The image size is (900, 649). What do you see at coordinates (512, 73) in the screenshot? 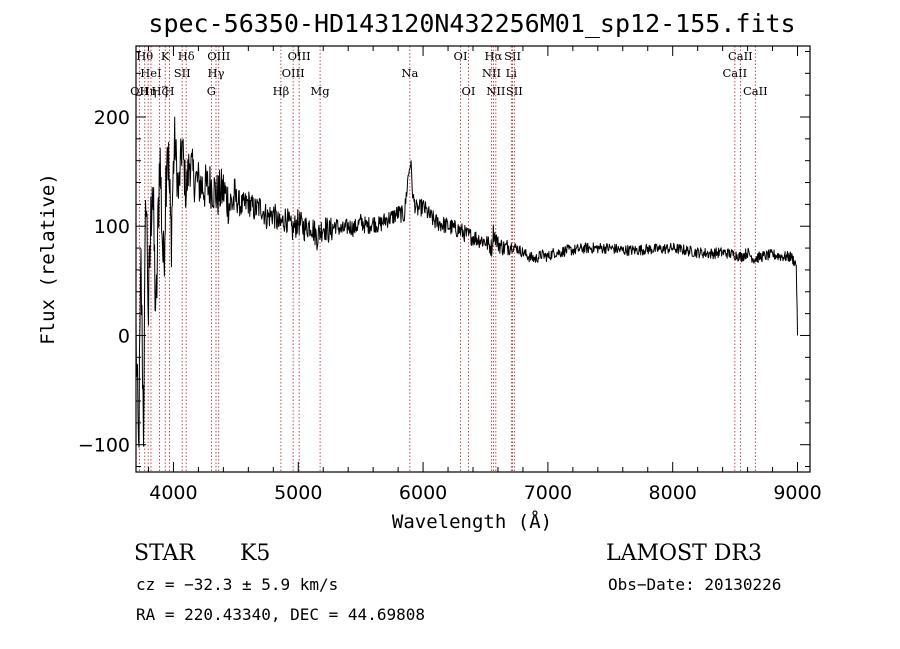
I see `line-label: Li` at bounding box center [512, 73].